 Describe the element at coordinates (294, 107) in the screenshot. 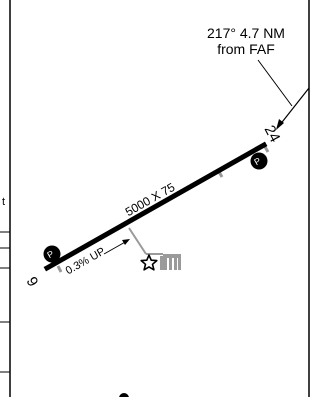

I see `faf-course-line` at that location.